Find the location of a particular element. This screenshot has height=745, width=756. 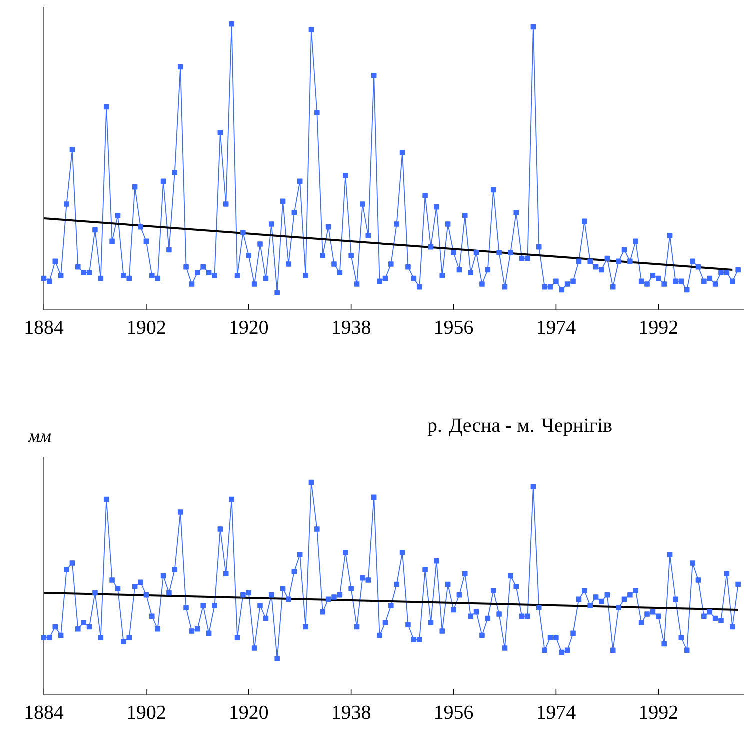

y-axis-title: мм is located at coordinates (39, 438).